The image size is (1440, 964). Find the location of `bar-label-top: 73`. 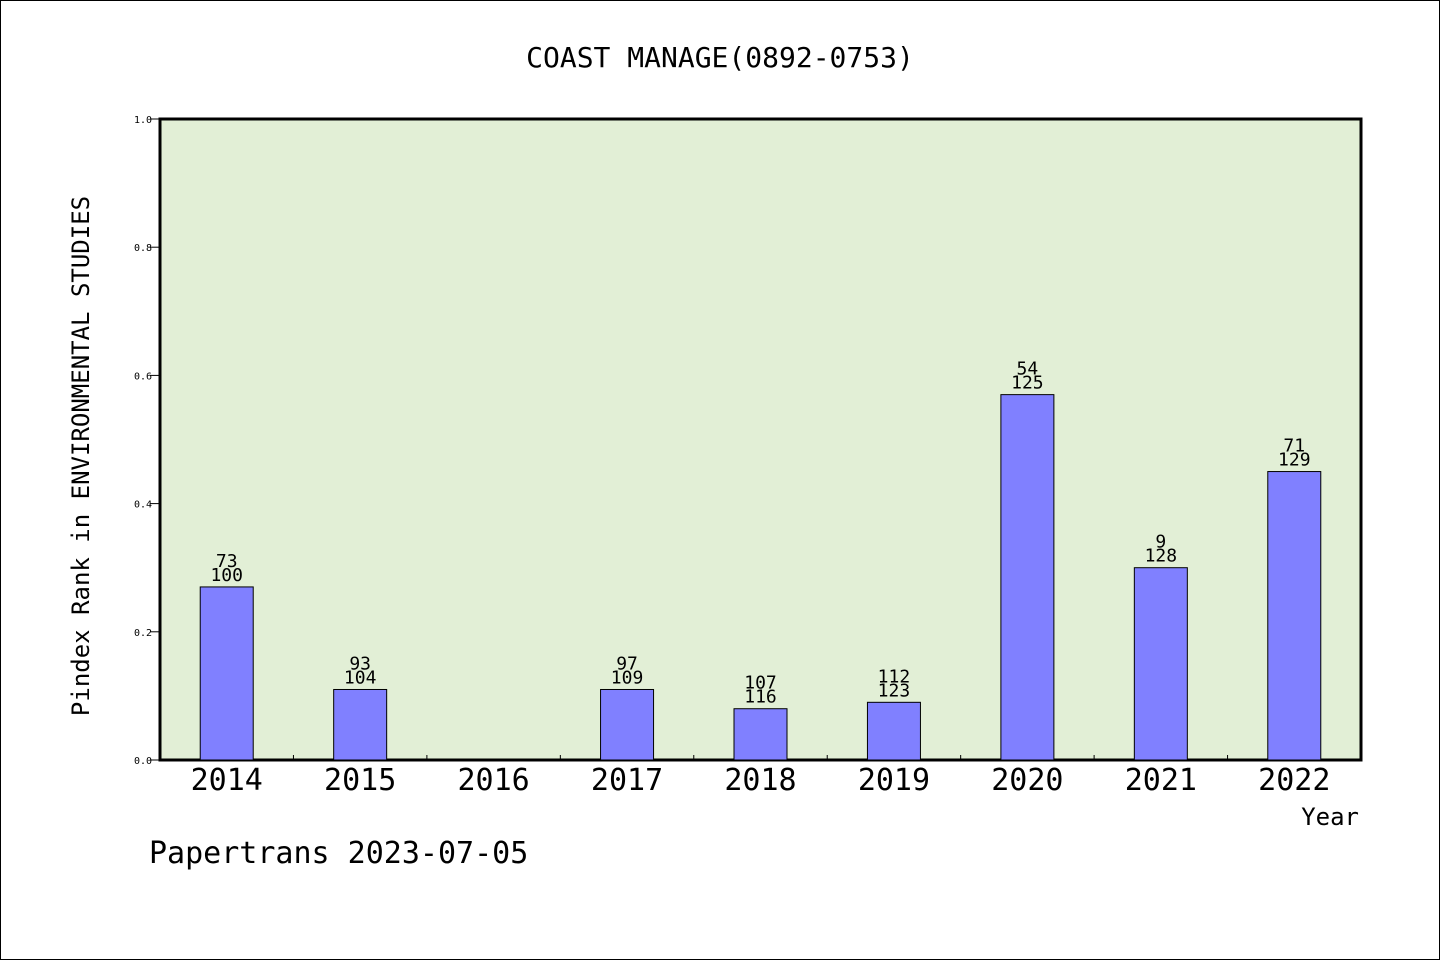

bar-label-top: 73 is located at coordinates (227, 561).